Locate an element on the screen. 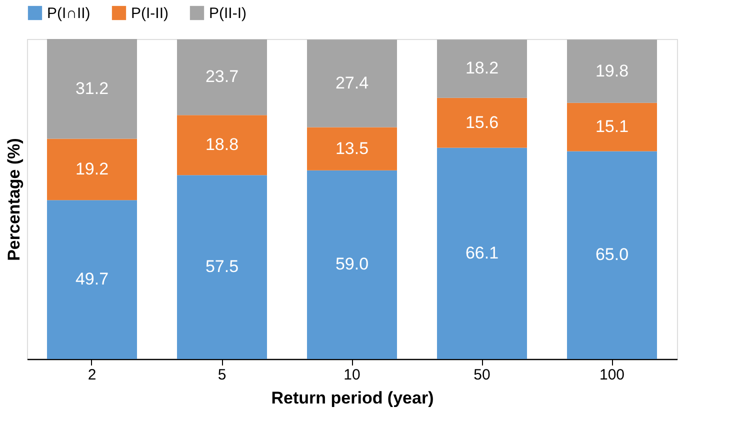  legend-label: P(I-II) is located at coordinates (149, 13).